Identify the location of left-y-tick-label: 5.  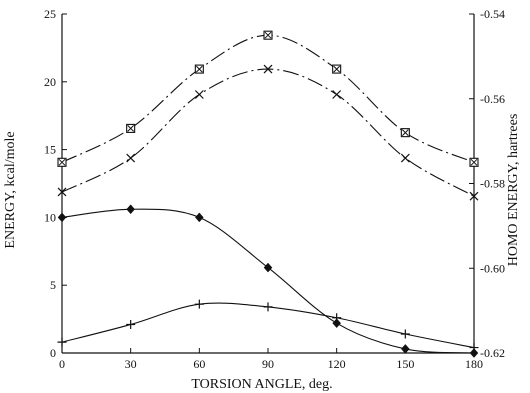
(53, 285).